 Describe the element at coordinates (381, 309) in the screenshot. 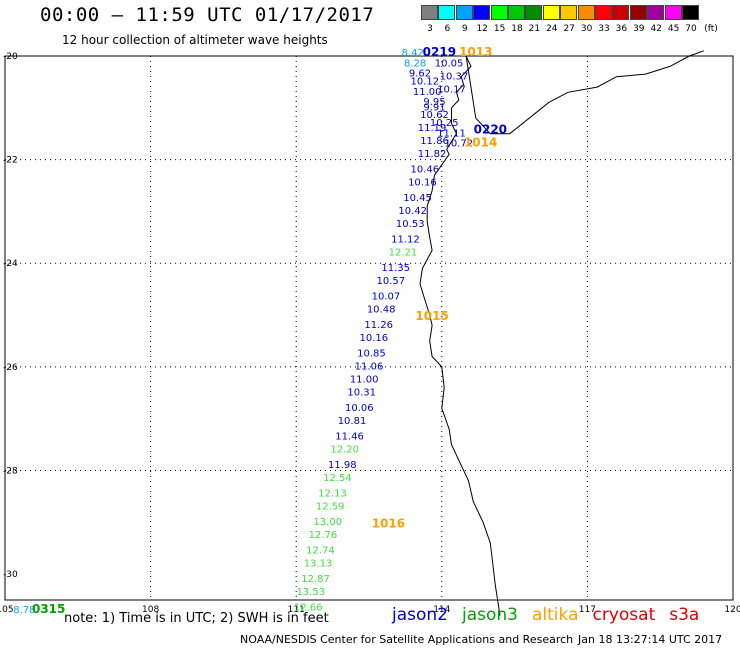

I see `wave-height-label: 10.48` at that location.